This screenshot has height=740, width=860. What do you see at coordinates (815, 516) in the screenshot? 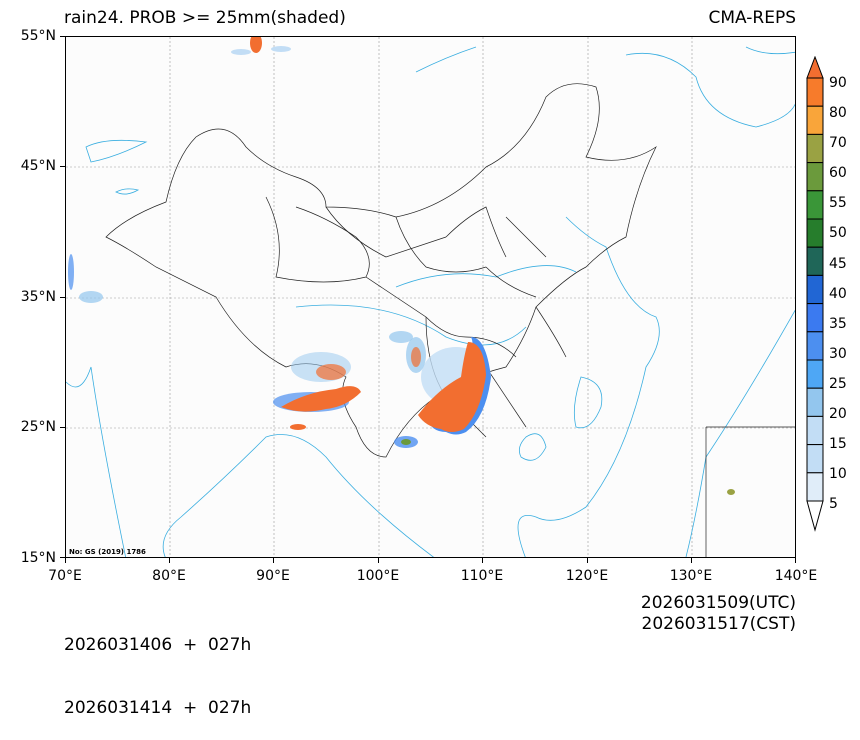
I see `colorbar-extend-min` at bounding box center [815, 516].